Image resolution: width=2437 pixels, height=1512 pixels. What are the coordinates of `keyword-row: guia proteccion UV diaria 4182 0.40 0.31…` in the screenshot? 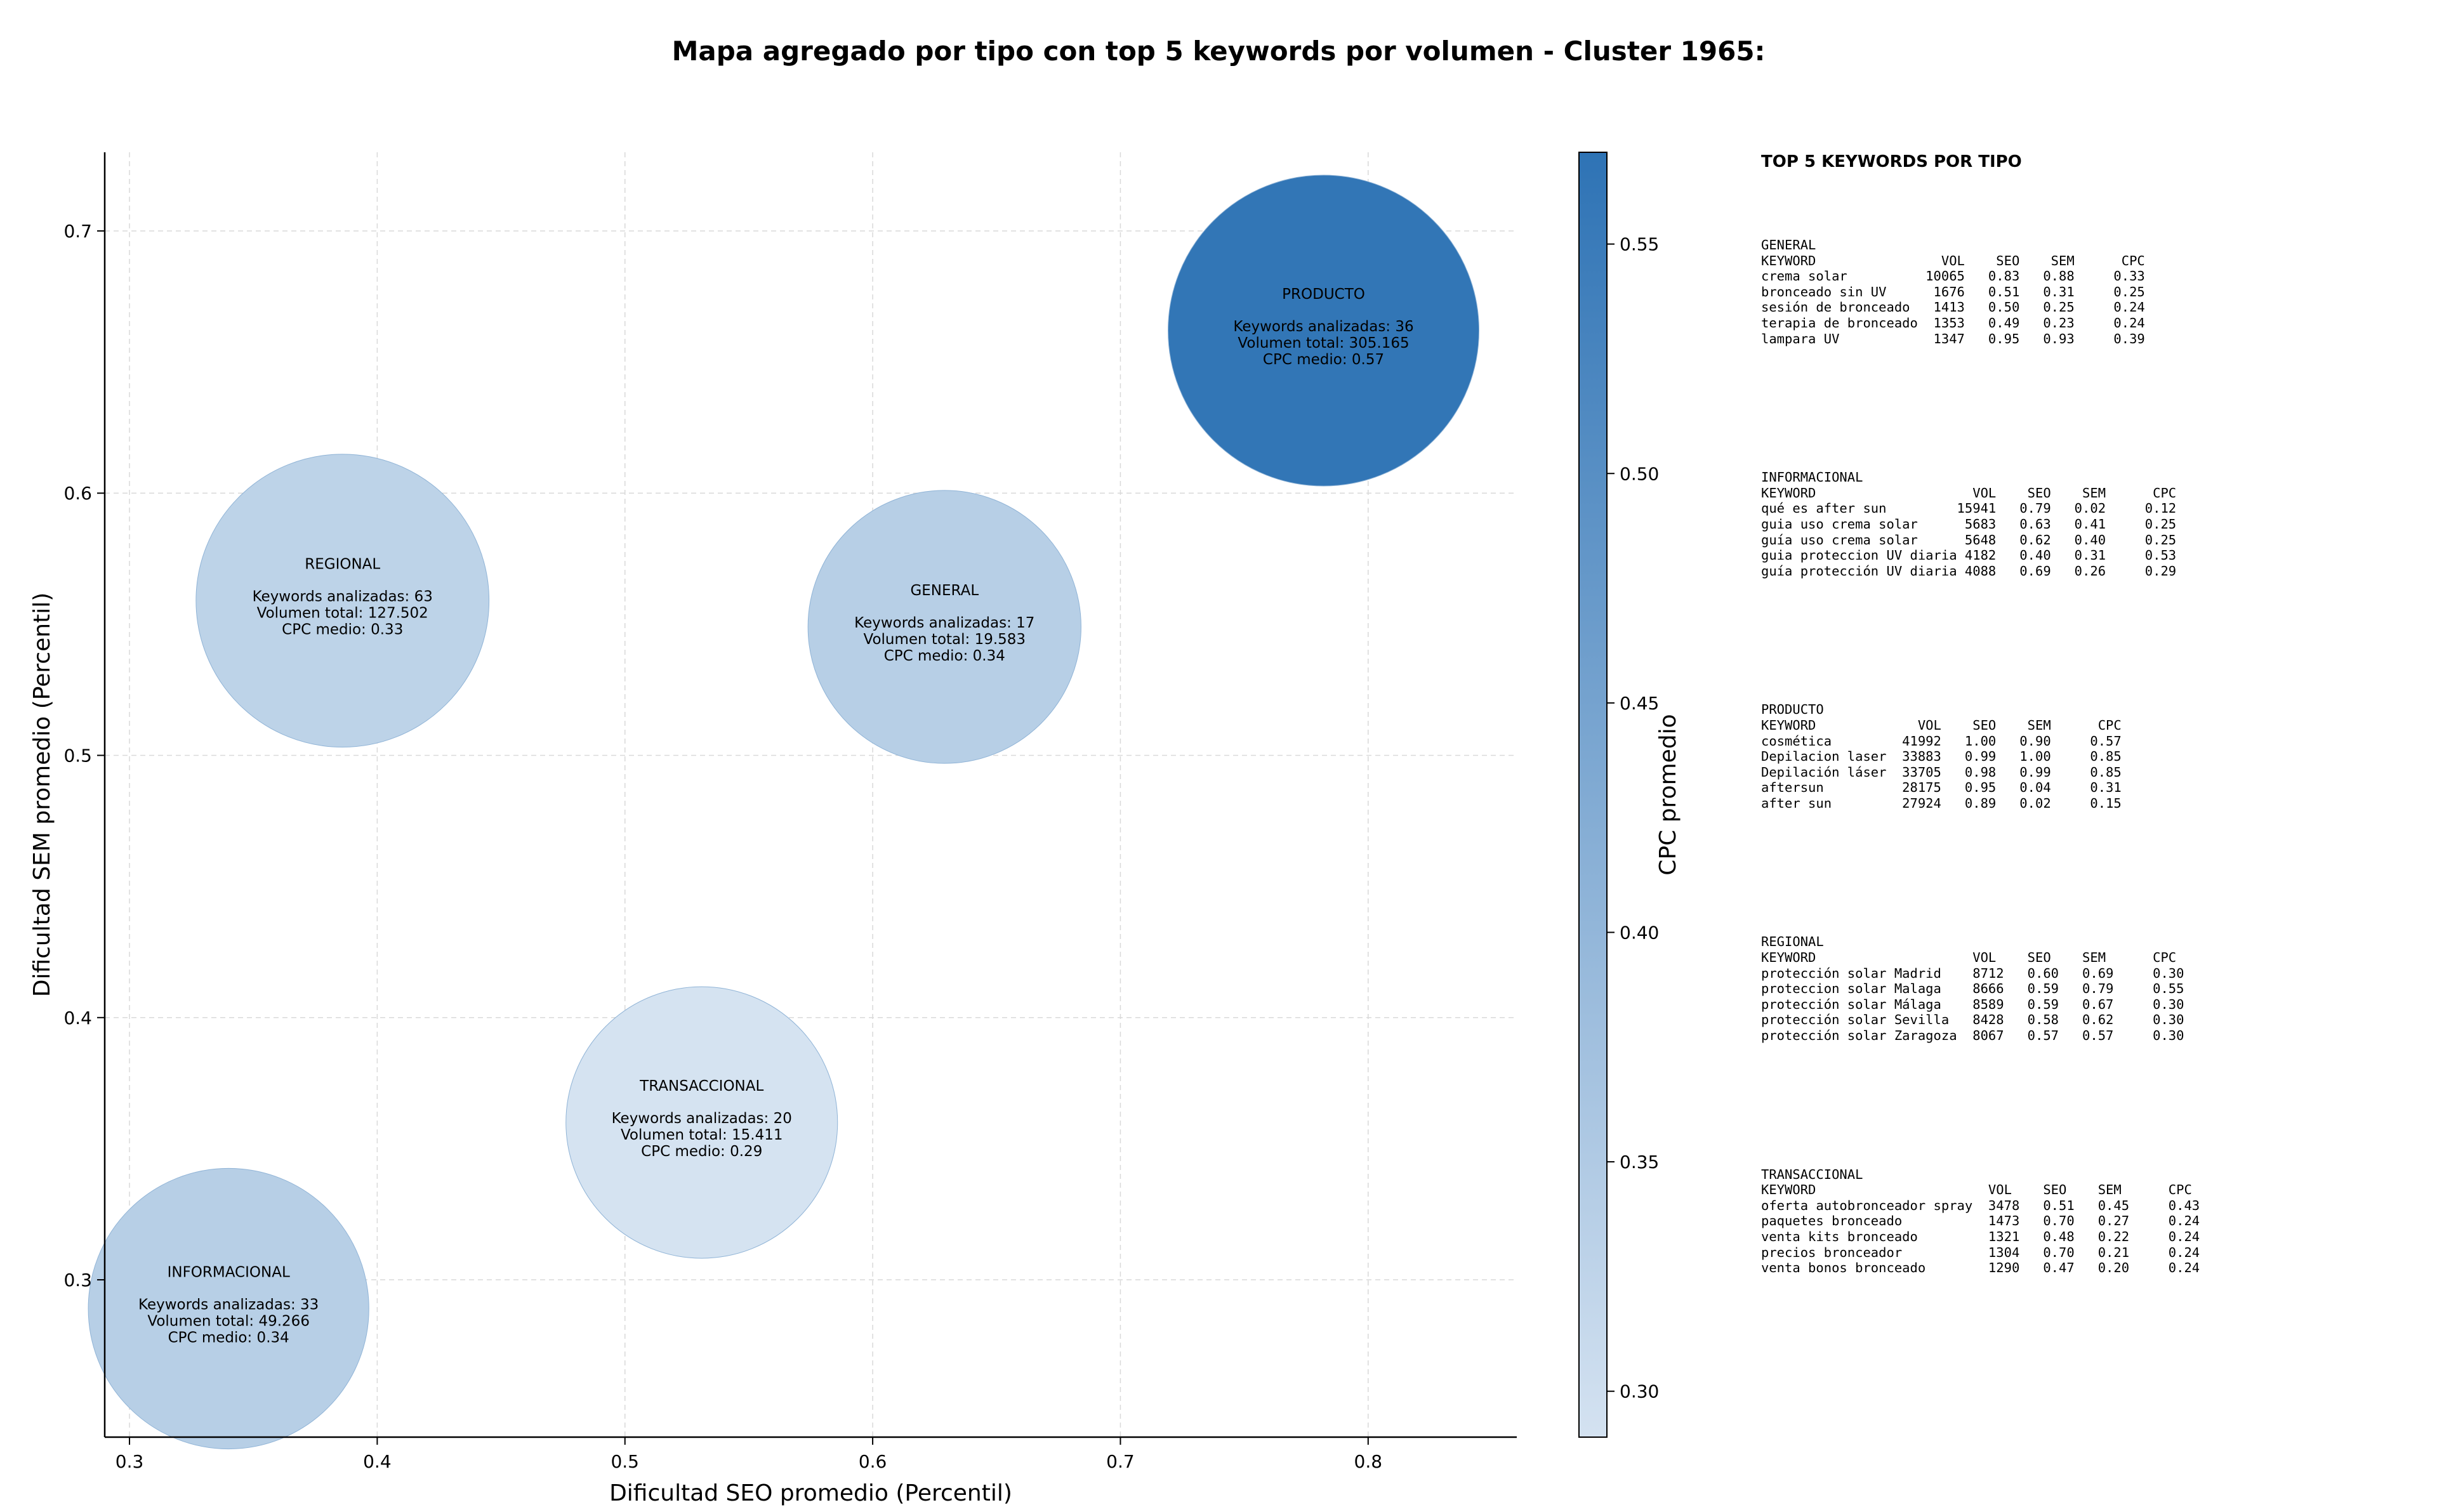 It's located at (1969, 556).